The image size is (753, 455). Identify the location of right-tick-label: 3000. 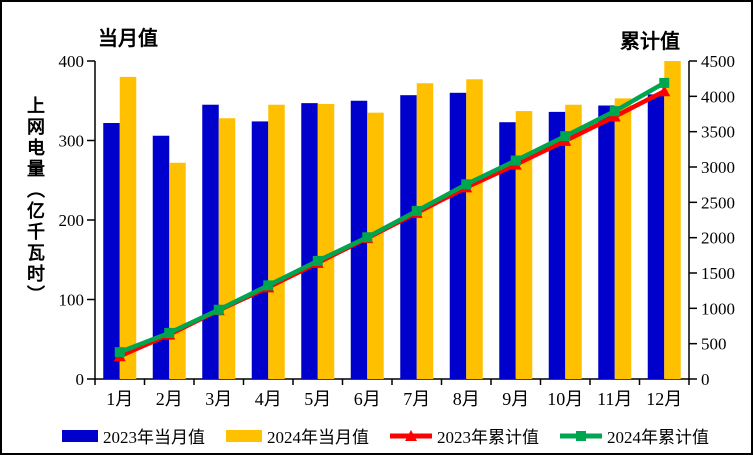
(718, 167).